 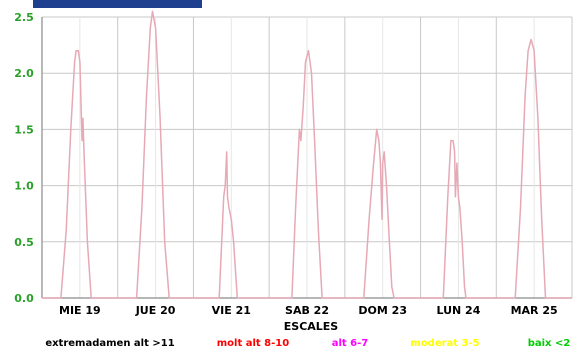 What do you see at coordinates (155, 310) in the screenshot?
I see `x-tick-label: JUE 20` at bounding box center [155, 310].